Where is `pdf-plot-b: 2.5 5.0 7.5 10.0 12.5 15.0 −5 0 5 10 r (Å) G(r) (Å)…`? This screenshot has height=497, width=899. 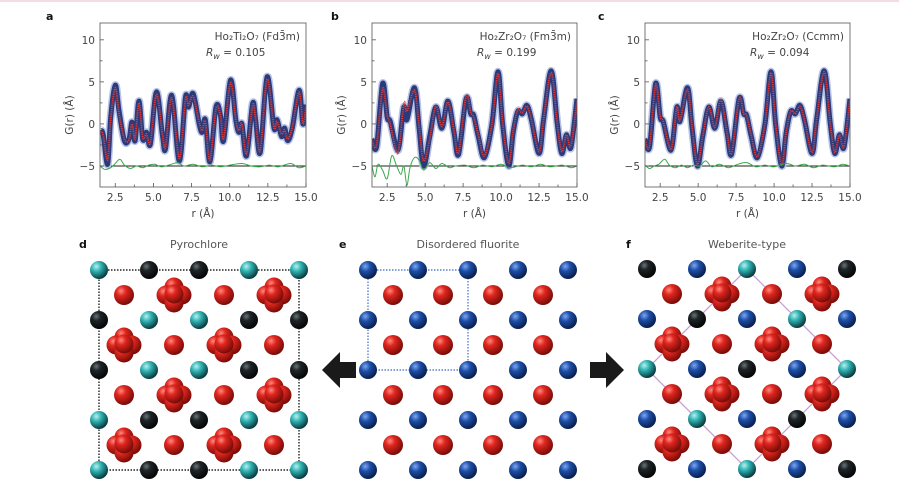 pdf-plot-b: 2.5 5.0 7.5 10.0 12.5 15.0 −5 0 5 10 r (Å) G(r) (Å)… is located at coordinates (462, 121).